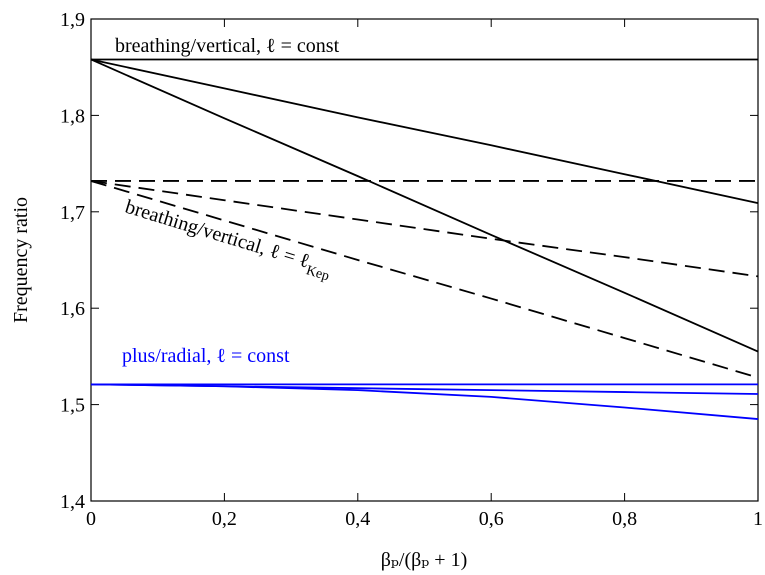  I want to click on y-tick-label: 1,4, so click(72, 502).